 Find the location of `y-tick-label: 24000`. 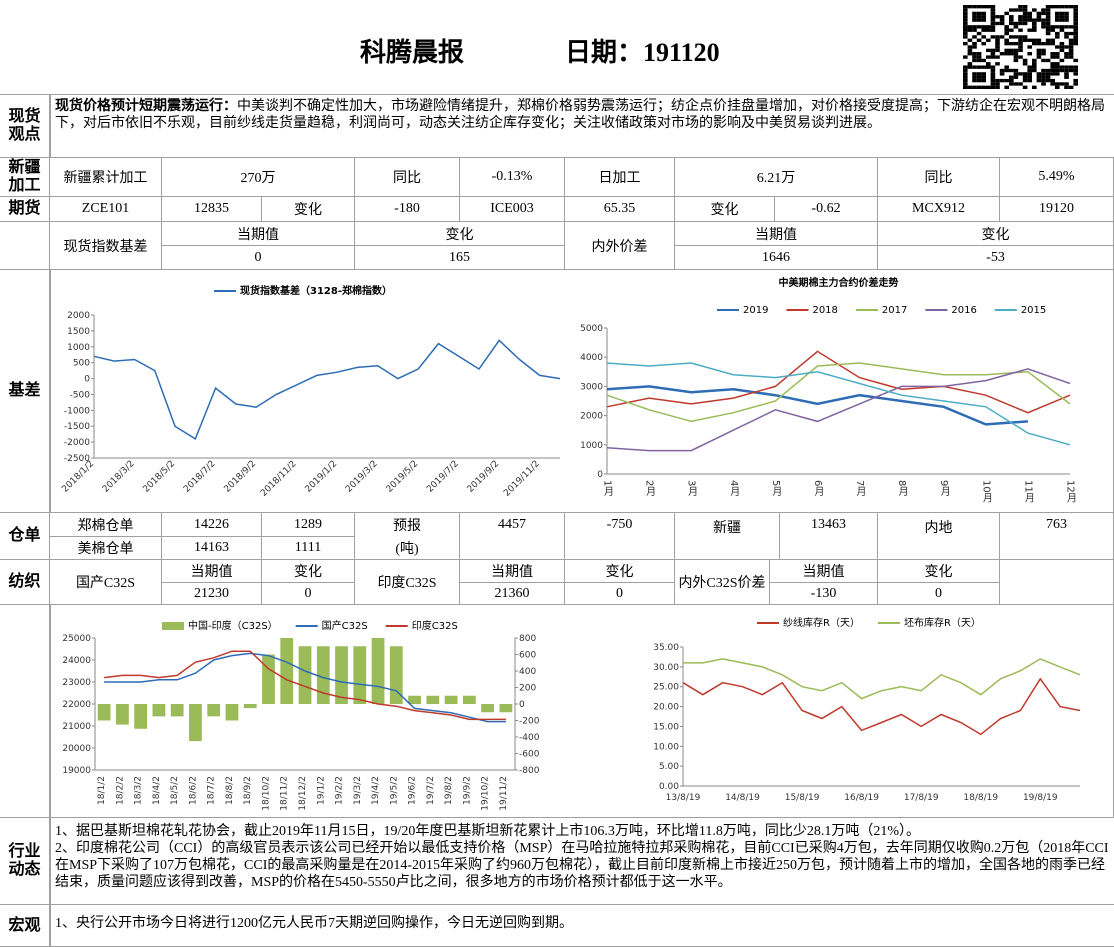

y-tick-label: 24000 is located at coordinates (76, 661).